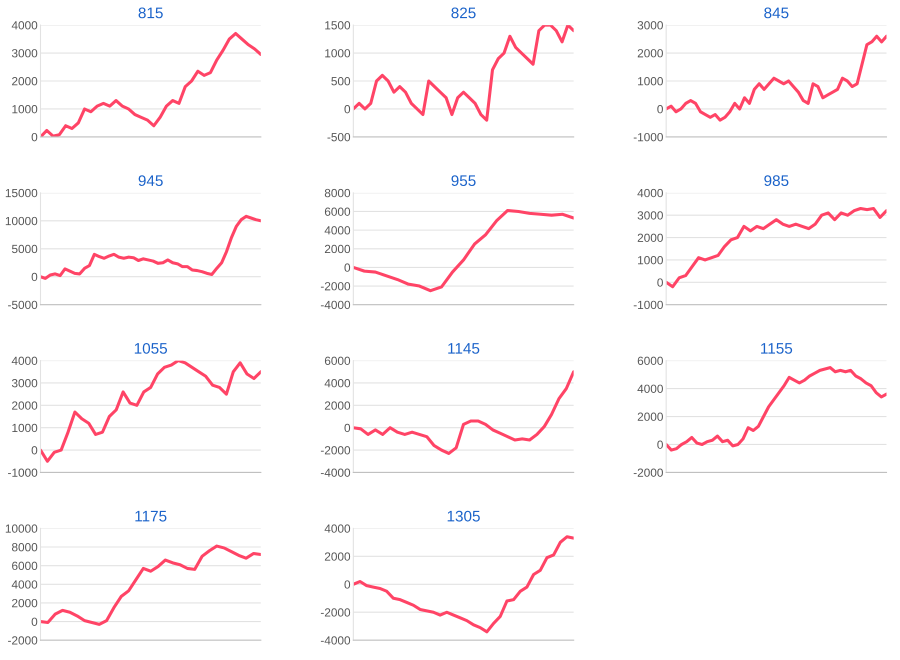 The width and height of the screenshot is (900, 660). I want to click on y-tick-label: 5000, so click(25, 249).